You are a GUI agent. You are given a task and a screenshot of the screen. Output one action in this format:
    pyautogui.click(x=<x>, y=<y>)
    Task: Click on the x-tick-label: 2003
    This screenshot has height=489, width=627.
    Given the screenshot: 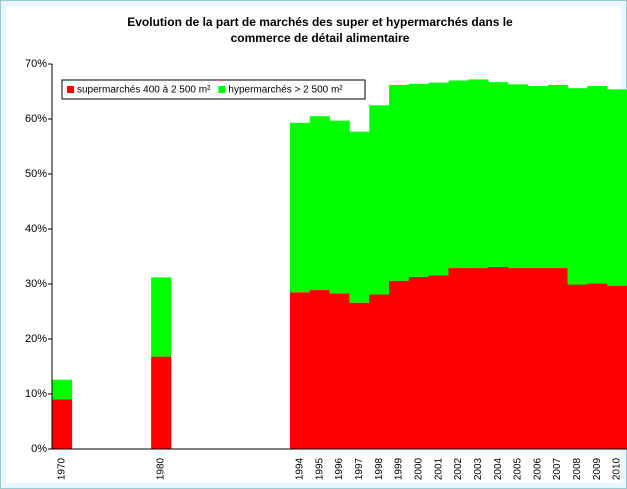 What is the action you would take?
    pyautogui.click(x=478, y=468)
    